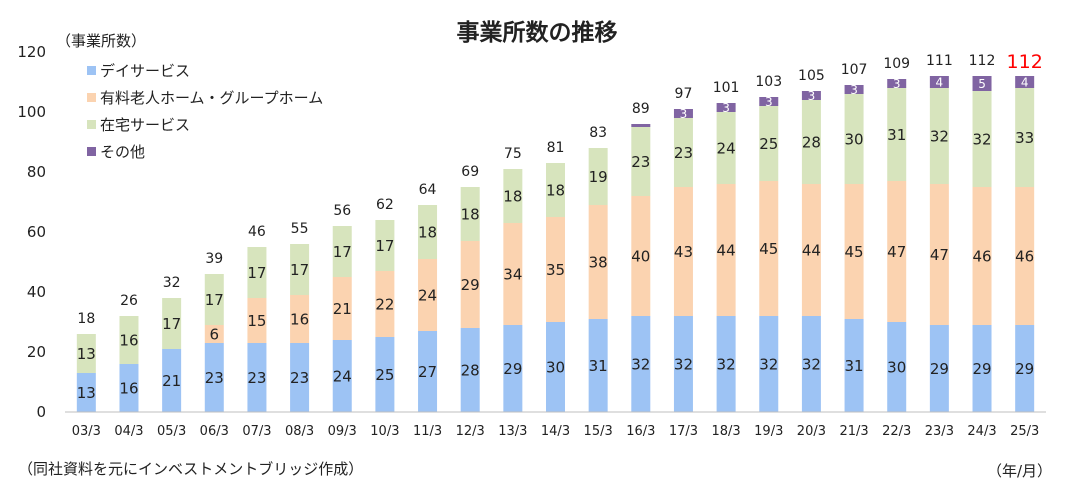 Image resolution: width=1071 pixels, height=492 pixels. Describe the element at coordinates (86, 431) in the screenshot. I see `x-tick-label: 03/3` at that location.